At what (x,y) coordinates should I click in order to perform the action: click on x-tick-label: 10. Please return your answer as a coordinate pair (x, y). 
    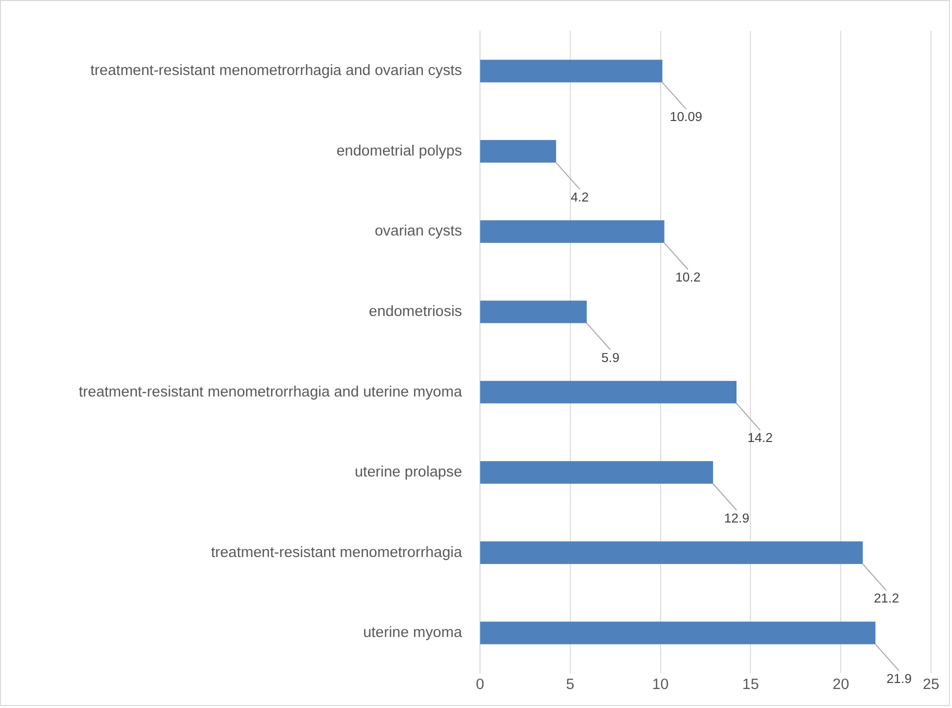
    Looking at the image, I should click on (660, 685).